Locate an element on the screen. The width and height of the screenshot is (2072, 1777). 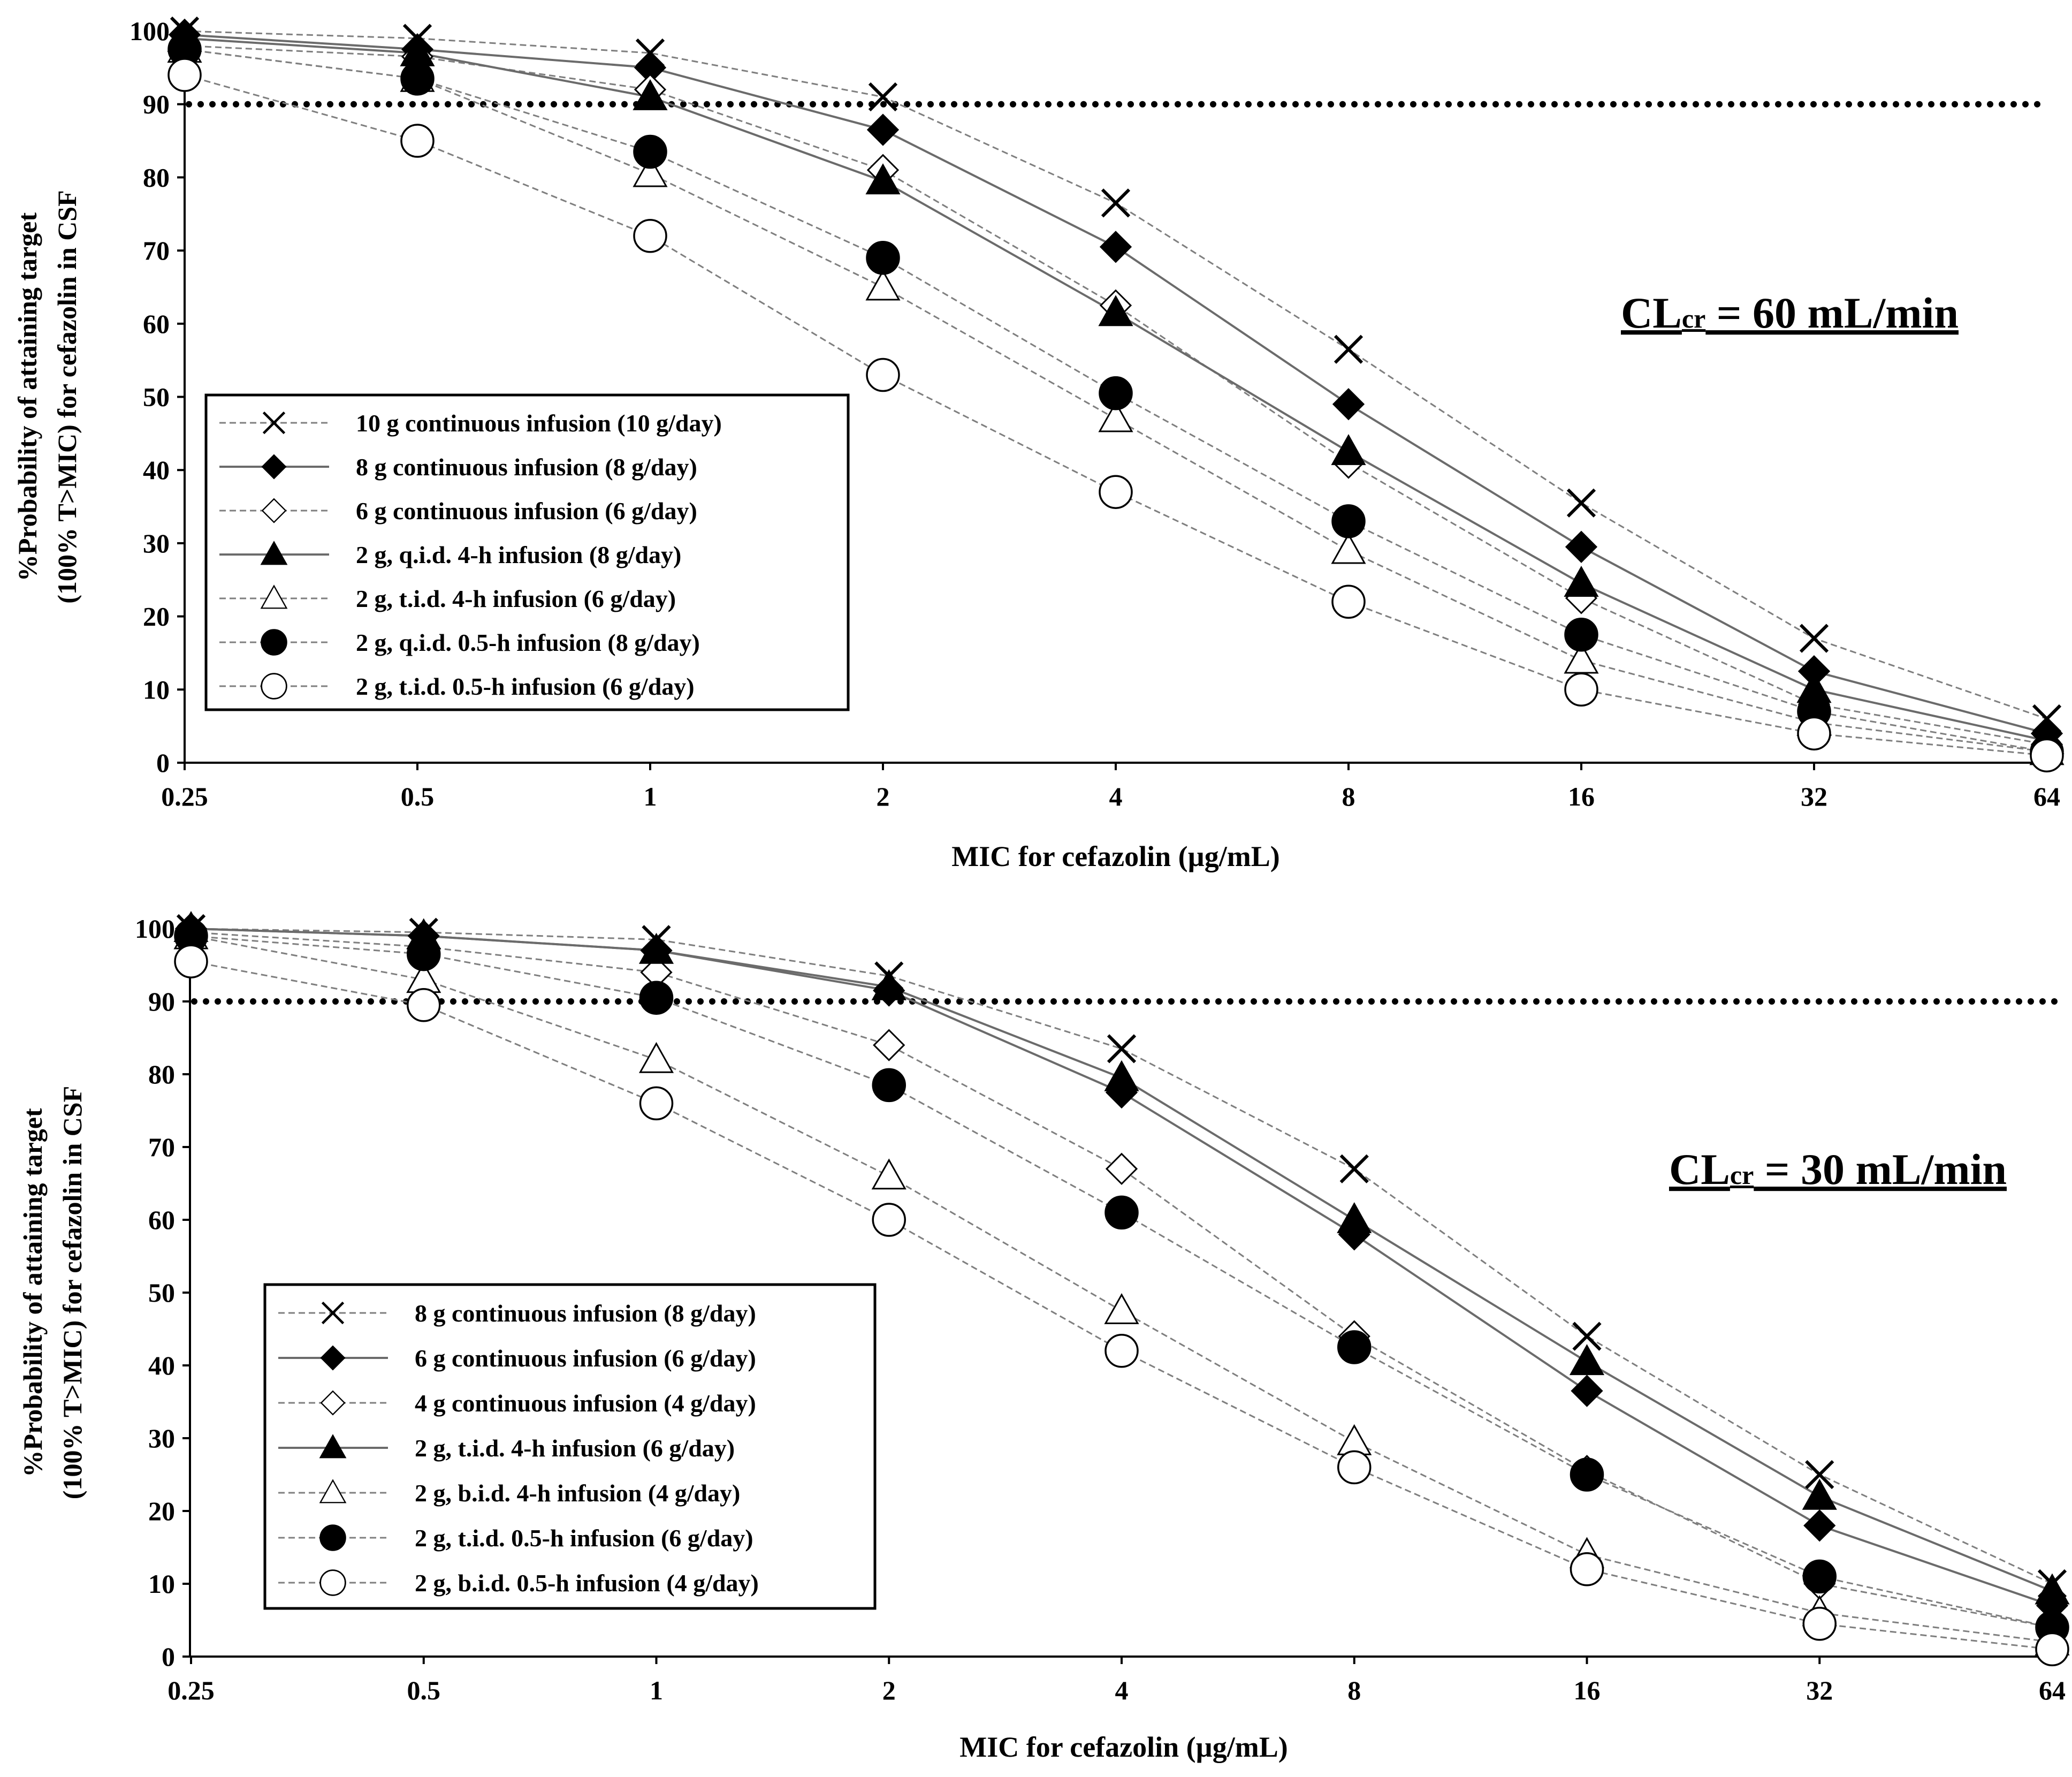
y-axis-title-line-2: (100% T>MIC) for cefazolin in CSF is located at coordinates (67, 396).